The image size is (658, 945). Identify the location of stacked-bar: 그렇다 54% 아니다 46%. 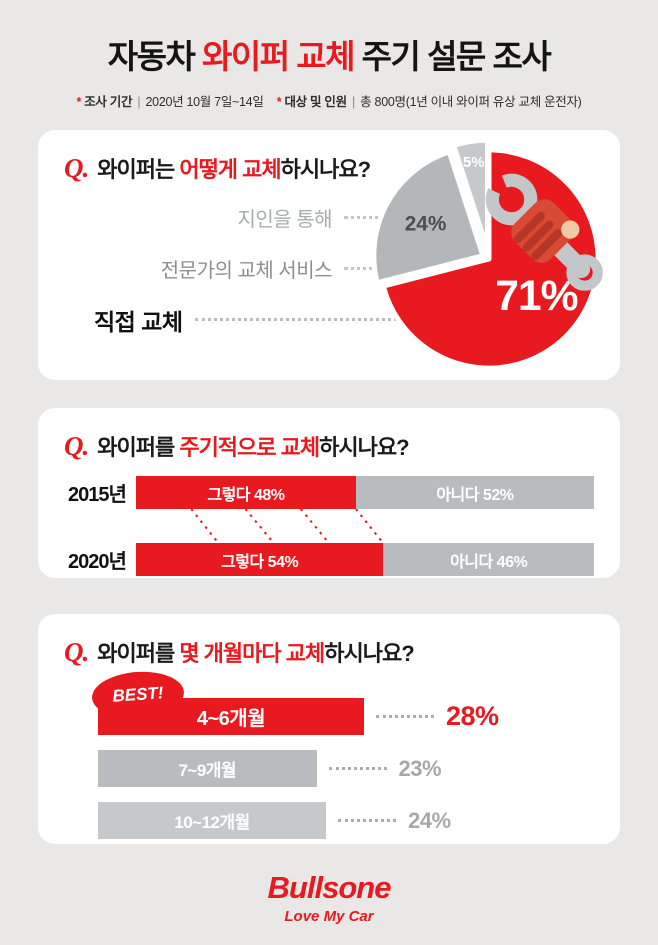
(365, 559).